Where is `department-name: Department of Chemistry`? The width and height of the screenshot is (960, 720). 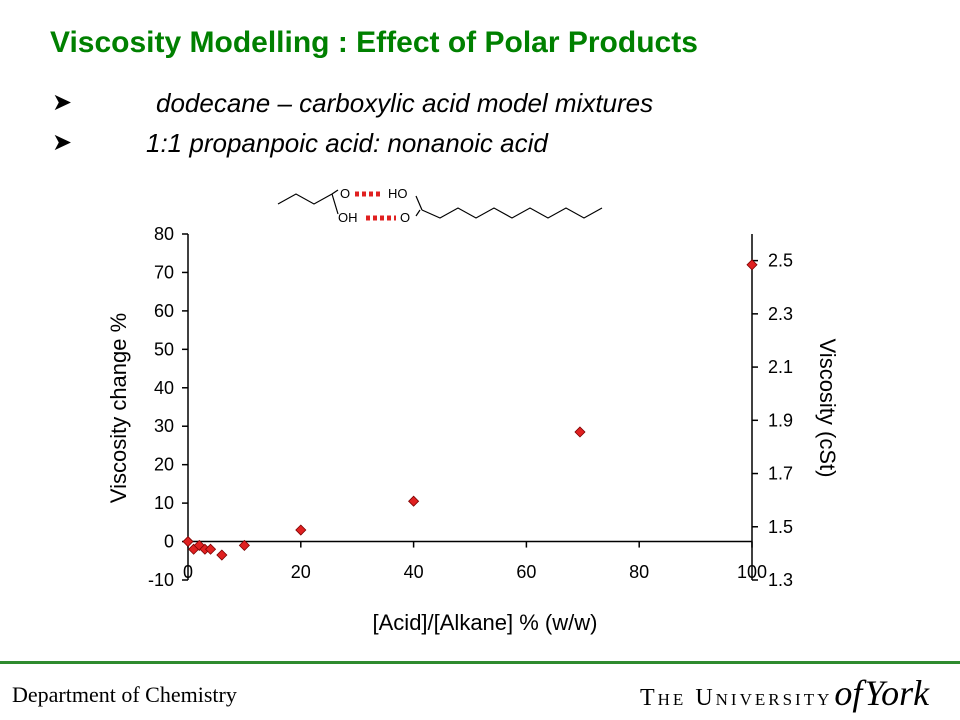
department-name: Department of Chemistry is located at coordinates (124, 694).